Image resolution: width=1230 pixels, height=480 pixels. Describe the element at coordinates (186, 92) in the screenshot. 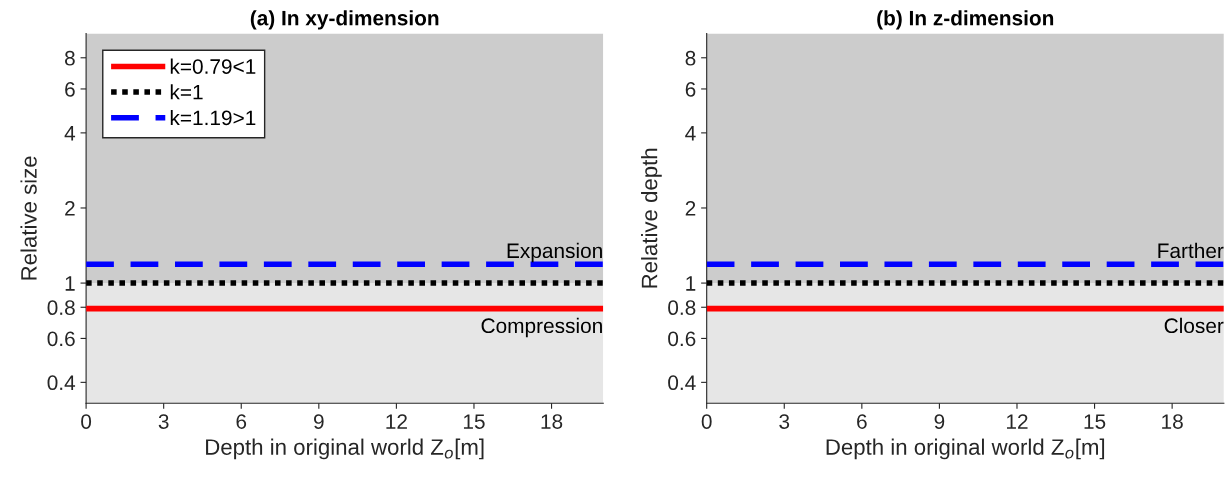

I see `legend-label: k=1` at that location.